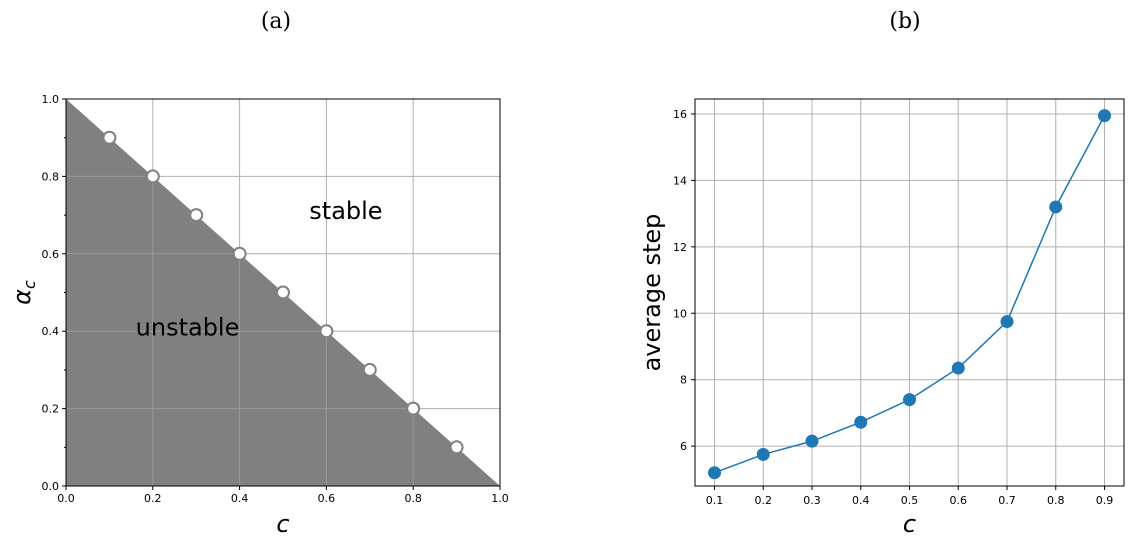  What do you see at coordinates (54, 293) in the screenshot?
I see `chart-a-y-ticks: 0.0 0.2 0.4 0.6 0.8 1.0` at bounding box center [54, 293].